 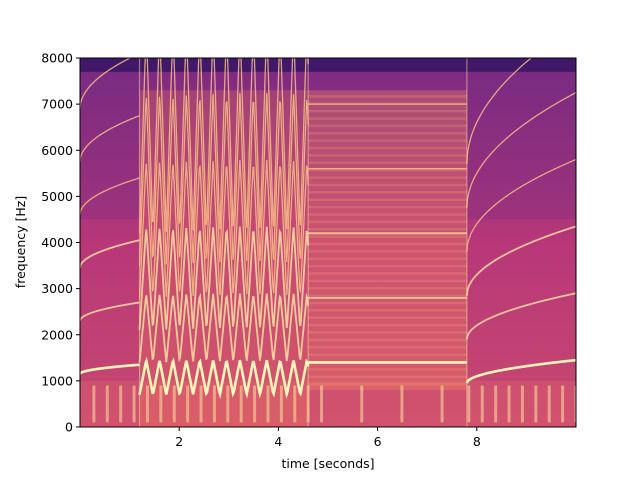 What do you see at coordinates (69, 427) in the screenshot?
I see `y-tick-label: 0` at bounding box center [69, 427].